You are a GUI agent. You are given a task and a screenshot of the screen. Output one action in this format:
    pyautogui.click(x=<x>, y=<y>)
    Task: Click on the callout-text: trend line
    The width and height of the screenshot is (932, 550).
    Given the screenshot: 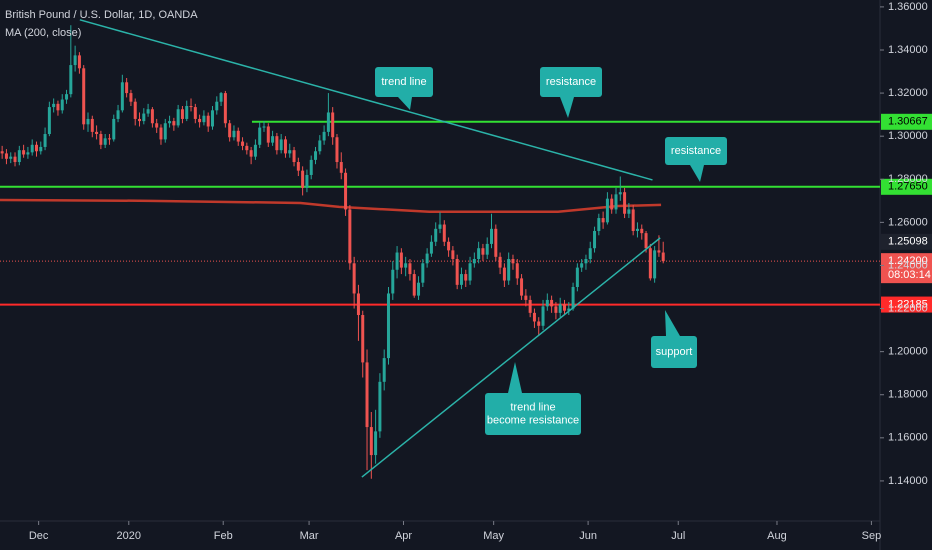 What is the action you would take?
    pyautogui.click(x=403, y=82)
    